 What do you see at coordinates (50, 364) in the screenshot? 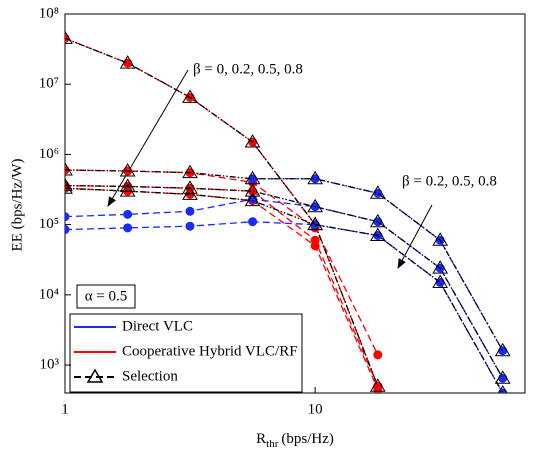
I see `y-tick-label: 10³` at bounding box center [50, 364].